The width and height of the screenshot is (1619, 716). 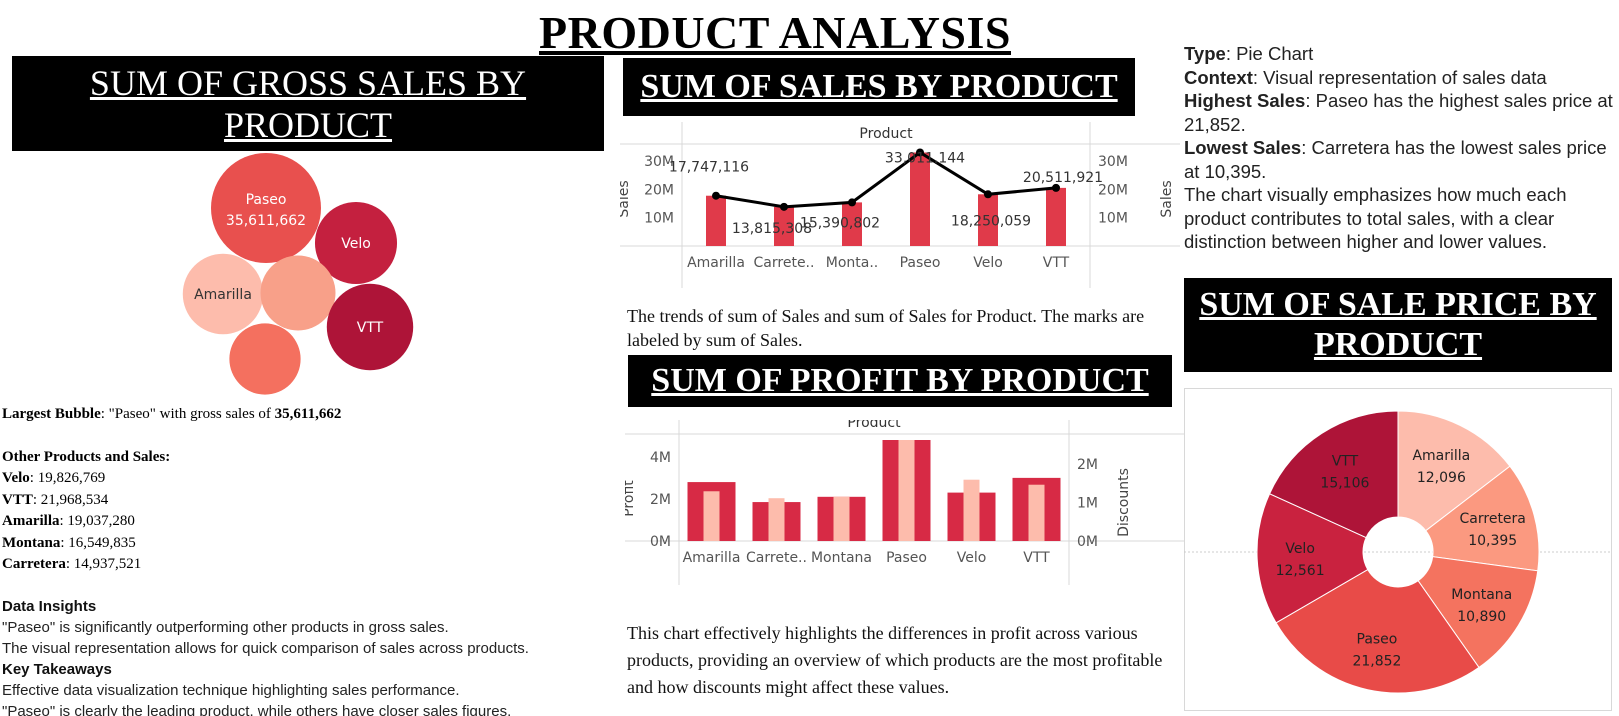 What do you see at coordinates (1218, 77) in the screenshot?
I see `context-label: Context` at bounding box center [1218, 77].